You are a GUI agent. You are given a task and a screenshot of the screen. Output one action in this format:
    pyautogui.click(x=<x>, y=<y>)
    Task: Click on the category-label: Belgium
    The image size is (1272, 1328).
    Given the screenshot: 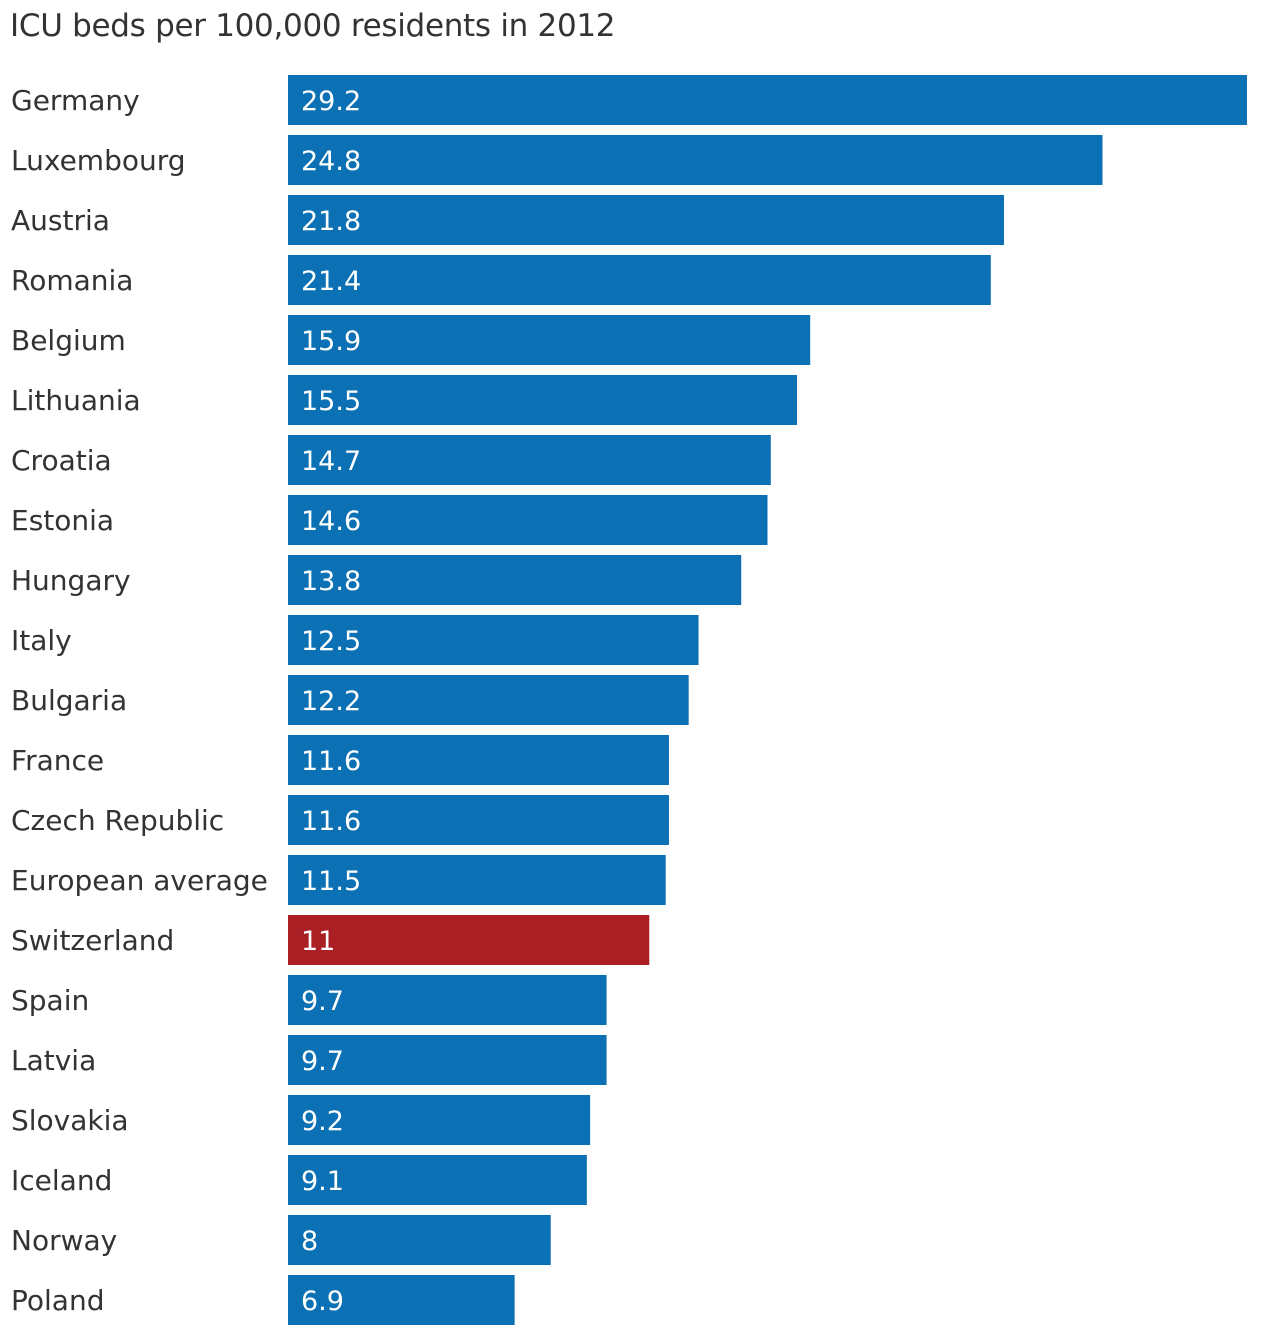 What is the action you would take?
    pyautogui.click(x=68, y=340)
    